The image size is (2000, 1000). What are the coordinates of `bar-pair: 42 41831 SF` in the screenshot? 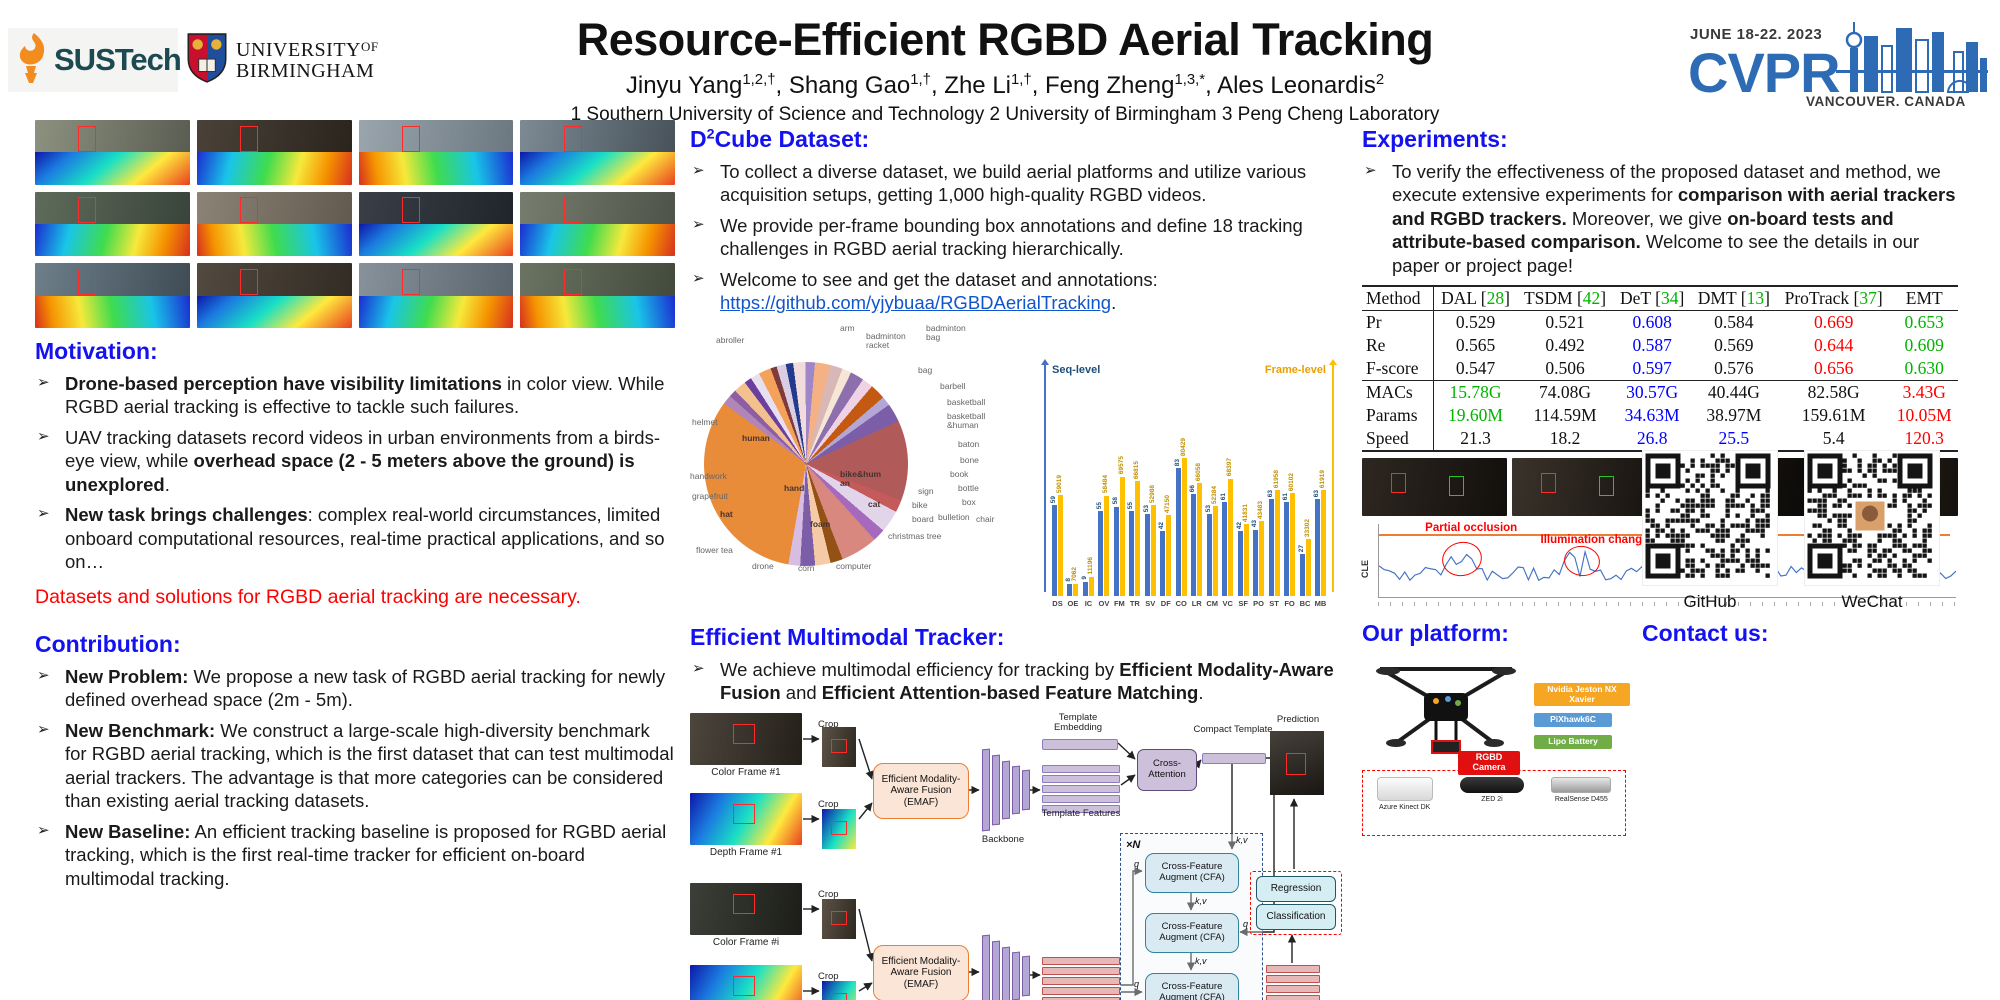 It's located at (1242, 556).